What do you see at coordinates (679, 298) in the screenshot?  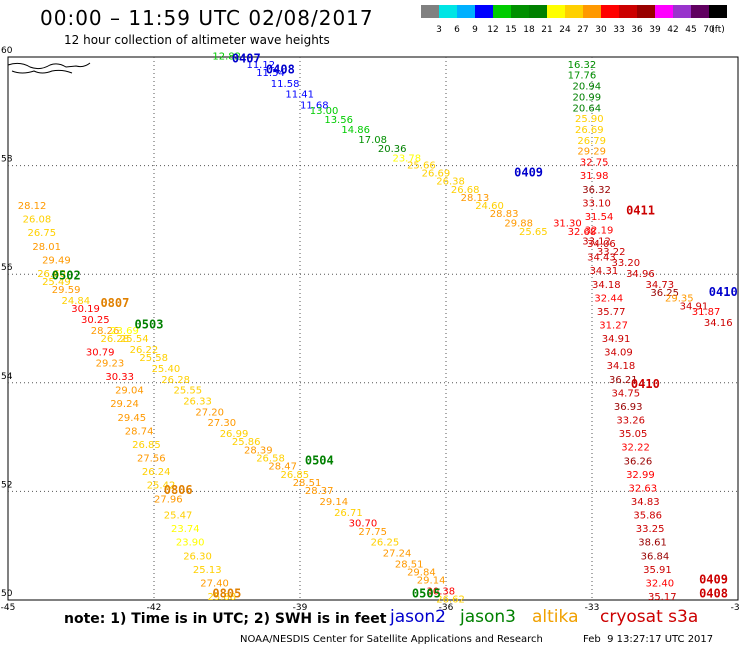 I see `swh-value: 29.35` at bounding box center [679, 298].